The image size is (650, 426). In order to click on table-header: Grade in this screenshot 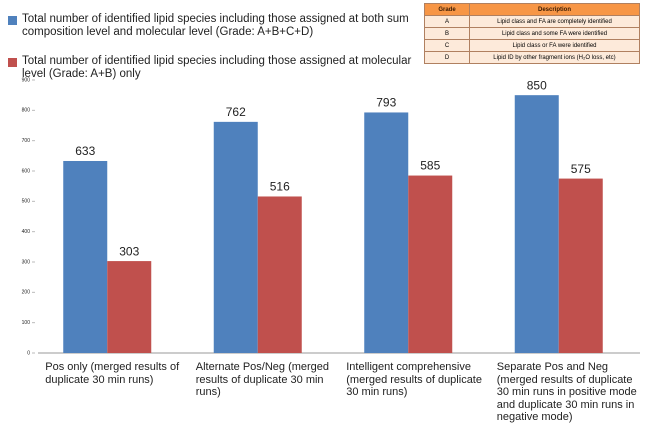, I will do `click(447, 9)`.